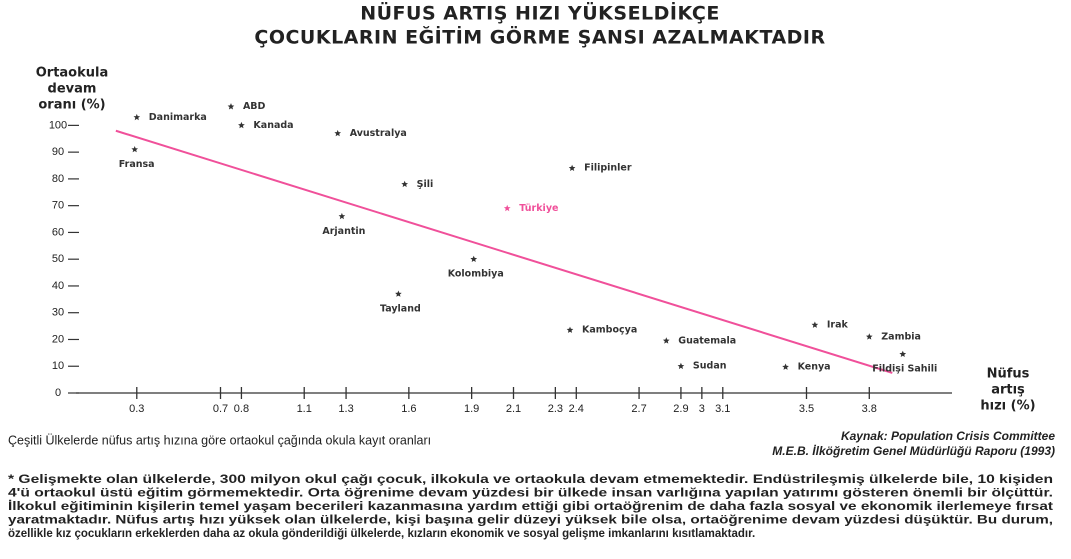 The image size is (1071, 559). I want to click on y-axis-label: devam, so click(72, 89).